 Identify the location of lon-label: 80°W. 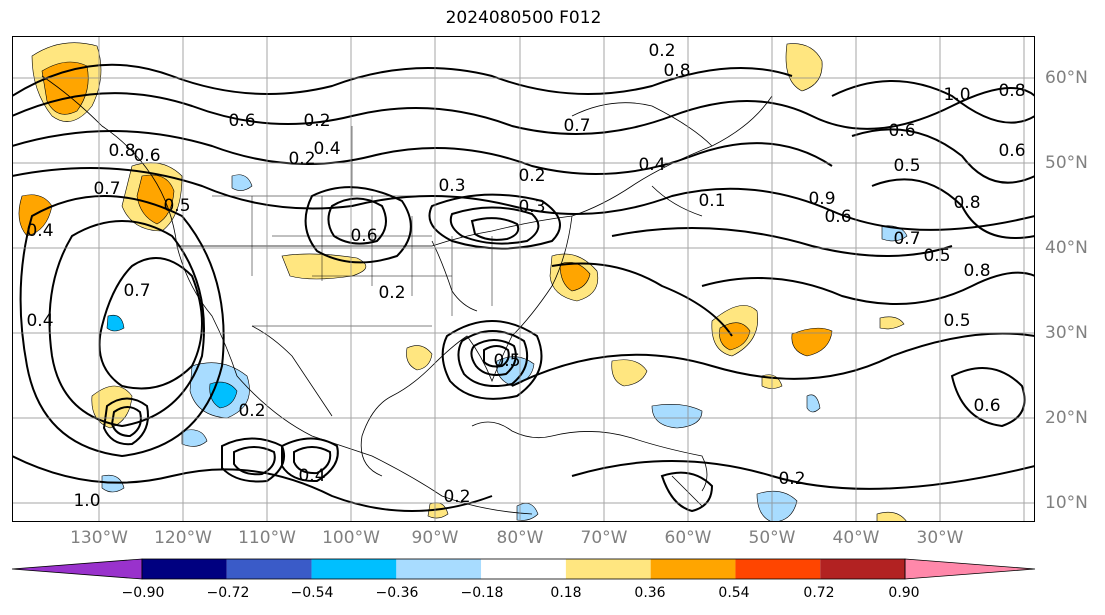
(520, 538).